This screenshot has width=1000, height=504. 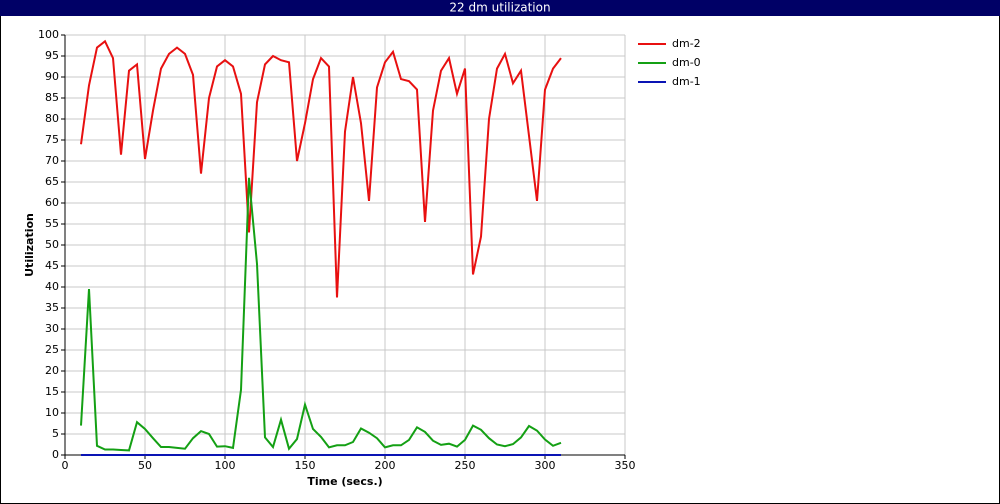 I want to click on y-tick-label: 100, so click(x=48, y=34).